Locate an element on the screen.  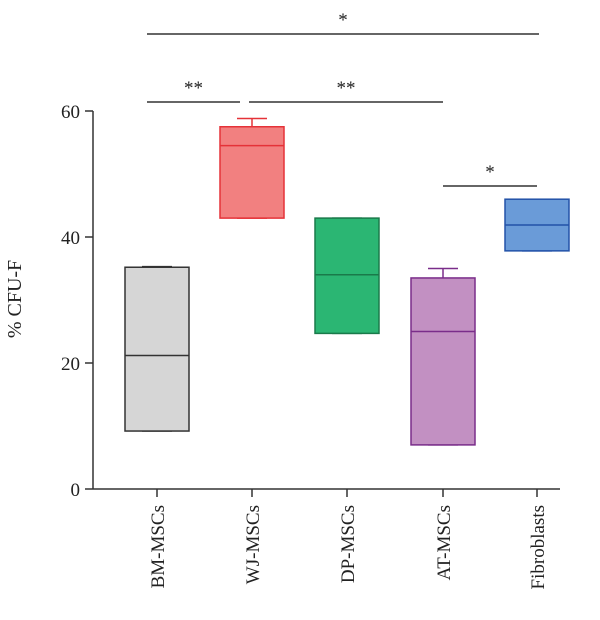
box-bm-mscs is located at coordinates (157, 348).